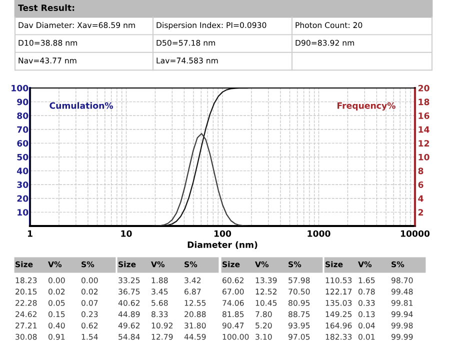 This screenshot has height=343, width=450. I want to click on y-tick-label: 80, so click(22, 115).